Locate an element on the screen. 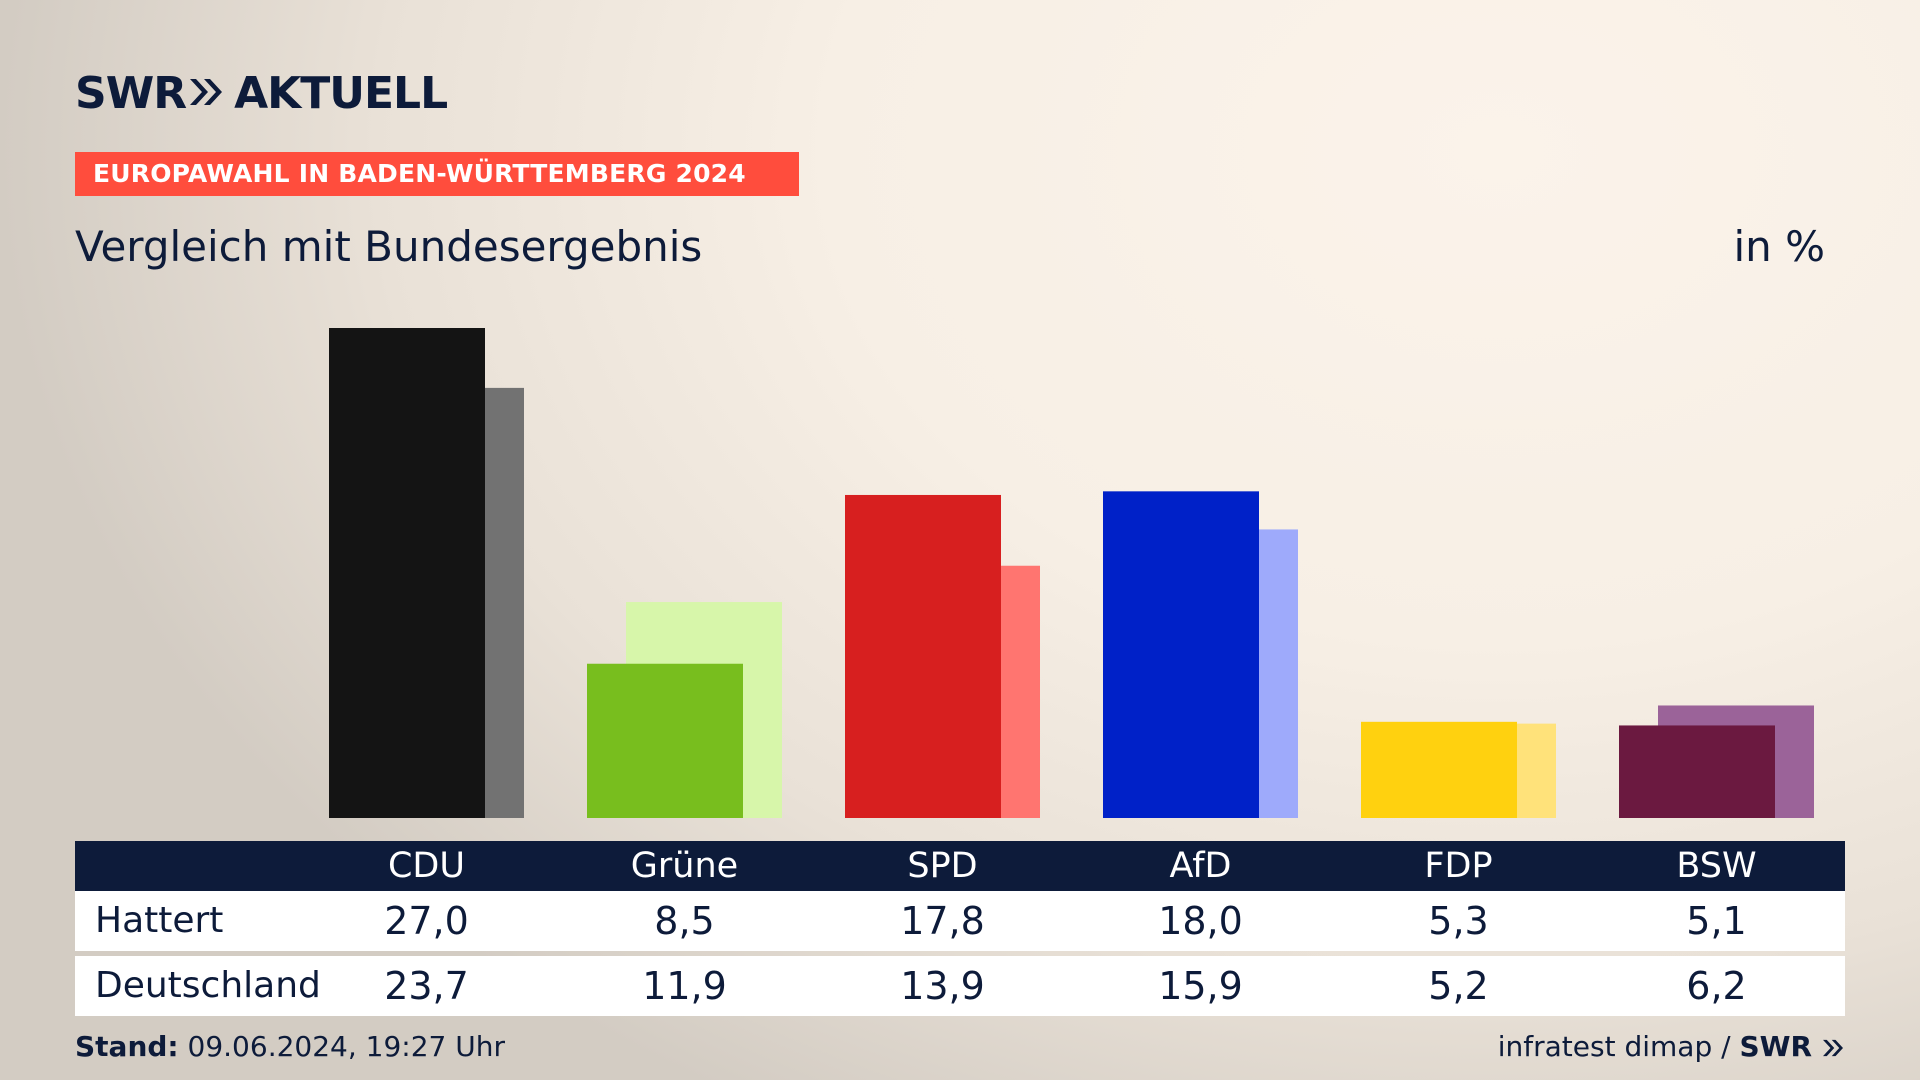 Image resolution: width=1920 pixels, height=1080 pixels. timestamp: Stand: 09.06.2024, 19:27 Uhr is located at coordinates (290, 1046).